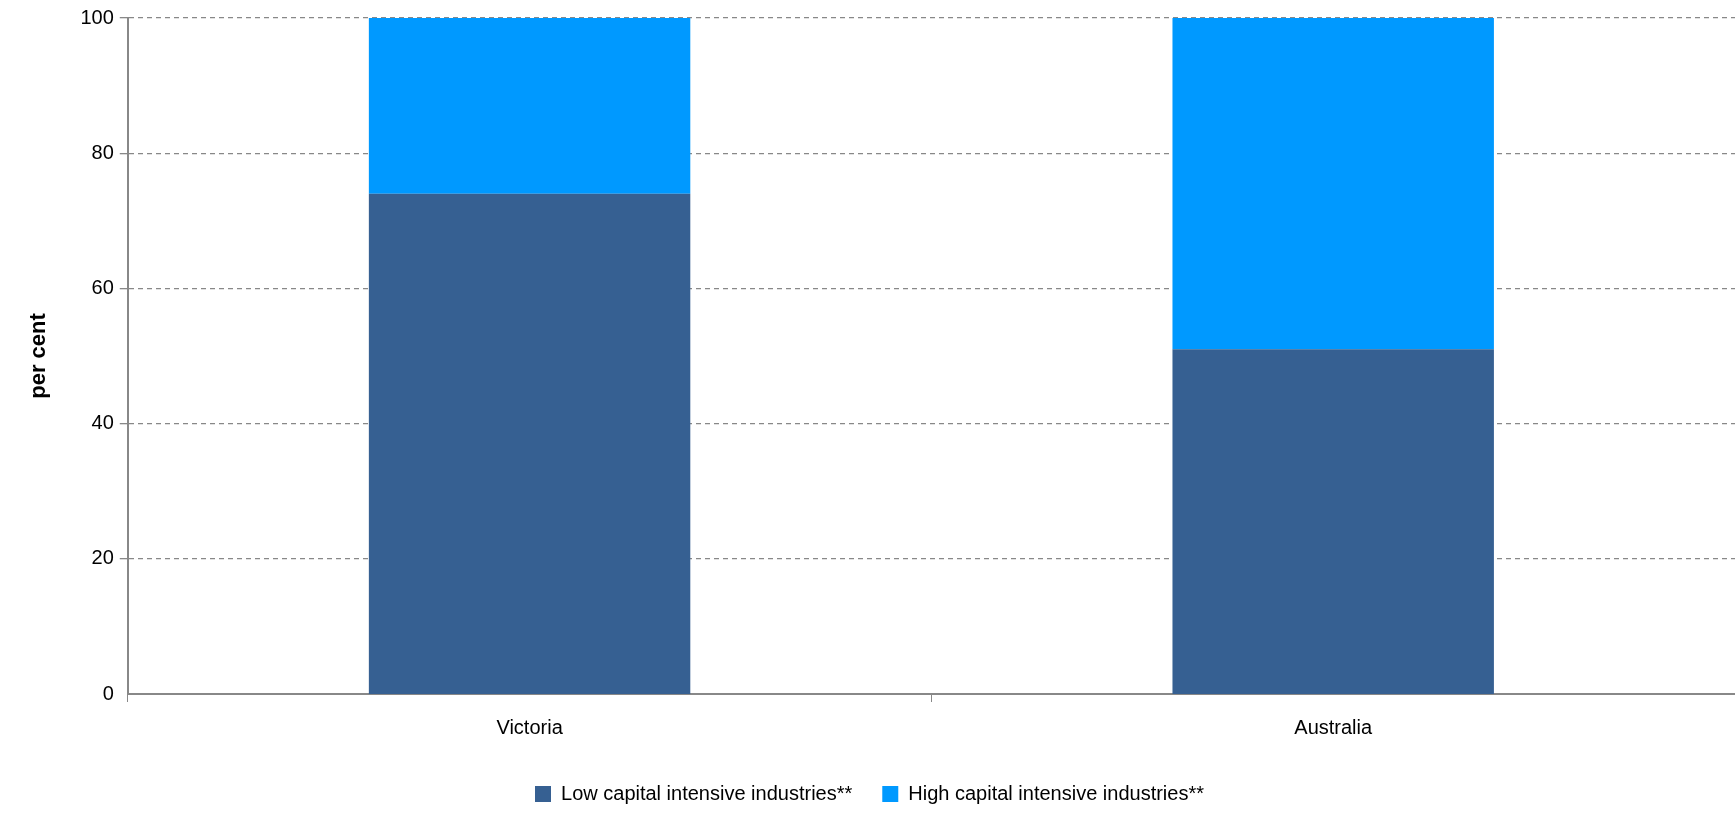  I want to click on x-tick-label: Victoria, so click(530, 726).